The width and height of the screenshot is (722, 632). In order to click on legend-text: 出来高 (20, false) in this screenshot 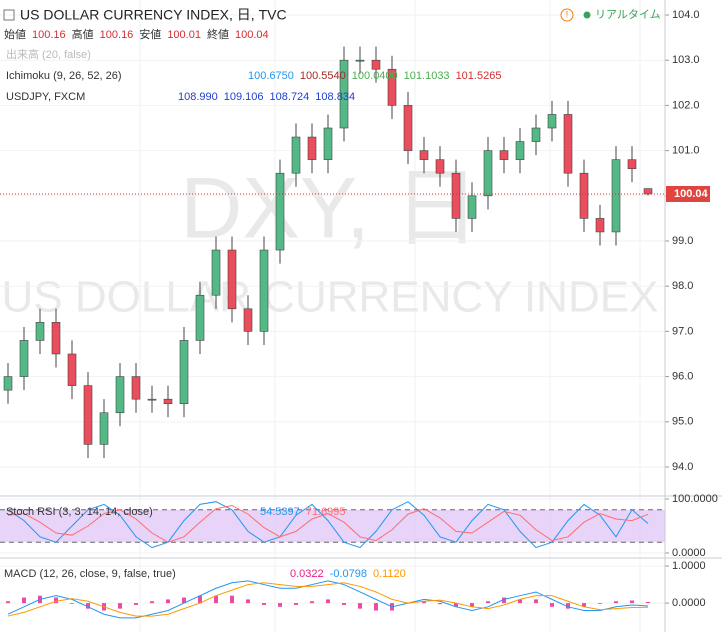, I will do `click(48, 54)`.